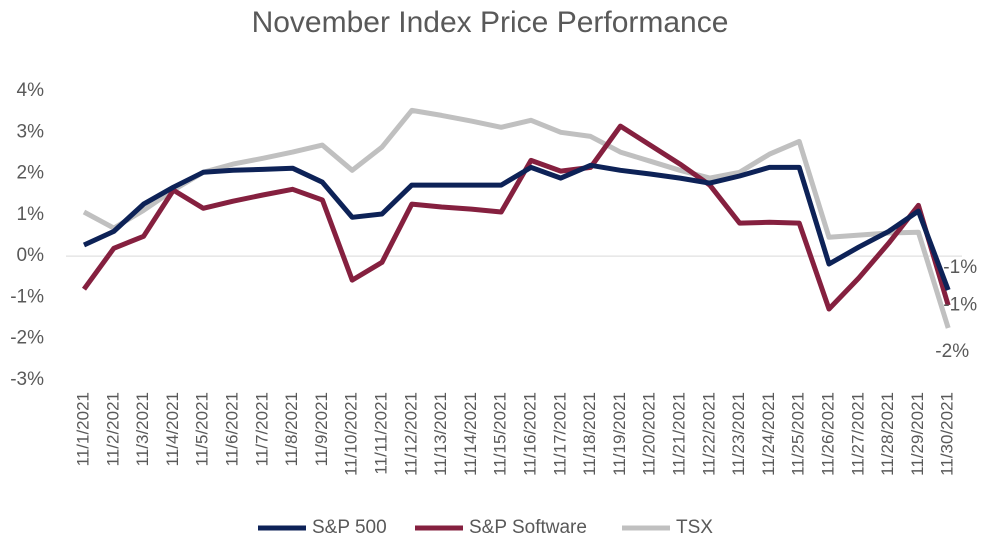  Describe the element at coordinates (82, 429) in the screenshot. I see `x-tick-label: 11/1/2021` at that location.